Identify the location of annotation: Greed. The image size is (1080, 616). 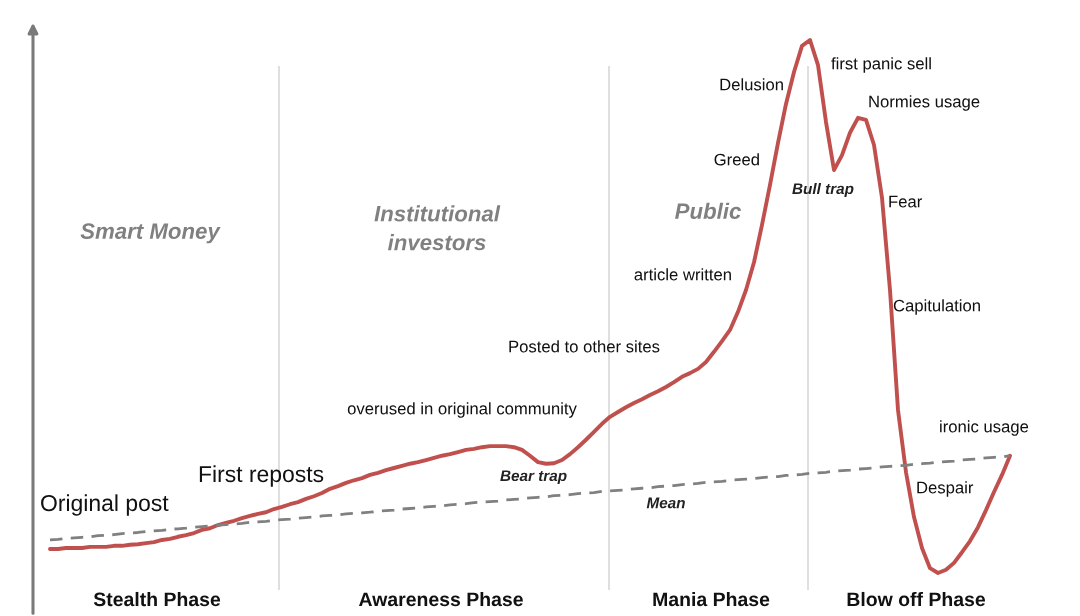
(736, 159).